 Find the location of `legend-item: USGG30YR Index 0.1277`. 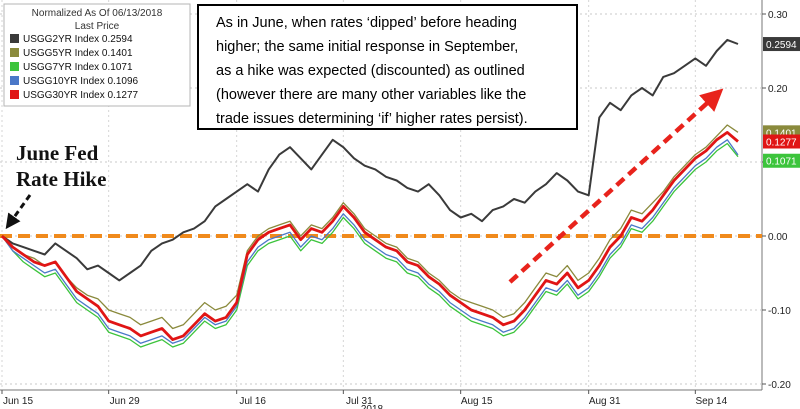

legend-item: USGG30YR Index 0.1277 is located at coordinates (74, 95).